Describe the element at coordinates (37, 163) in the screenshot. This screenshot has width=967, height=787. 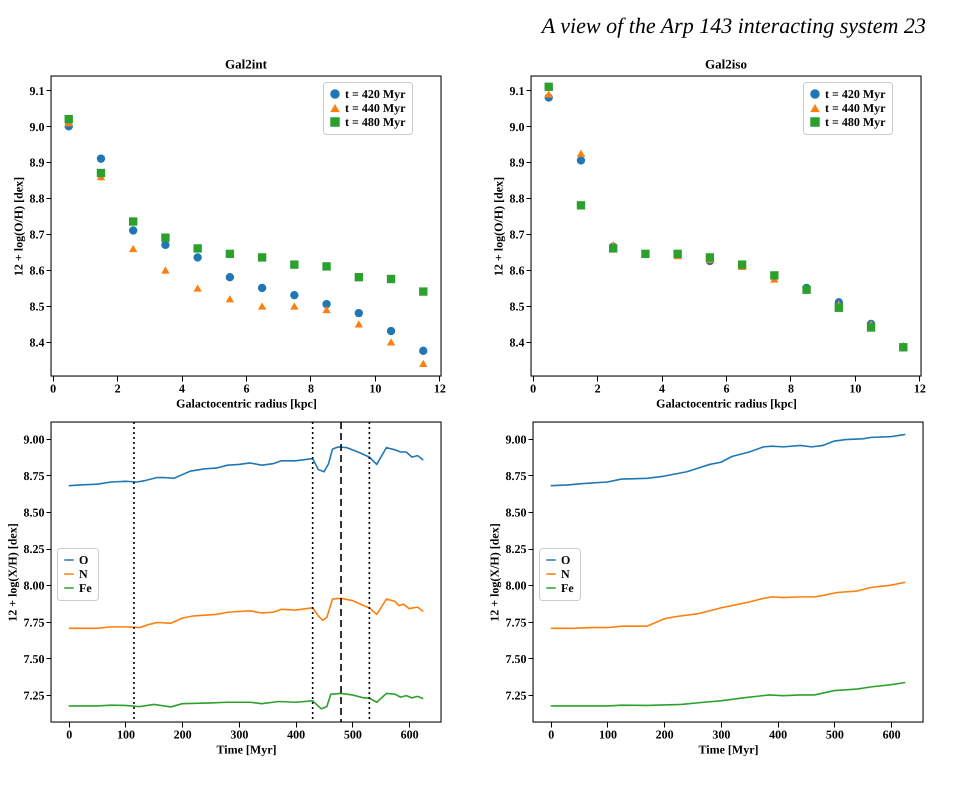
I see `y-tick-label: 8.9` at that location.